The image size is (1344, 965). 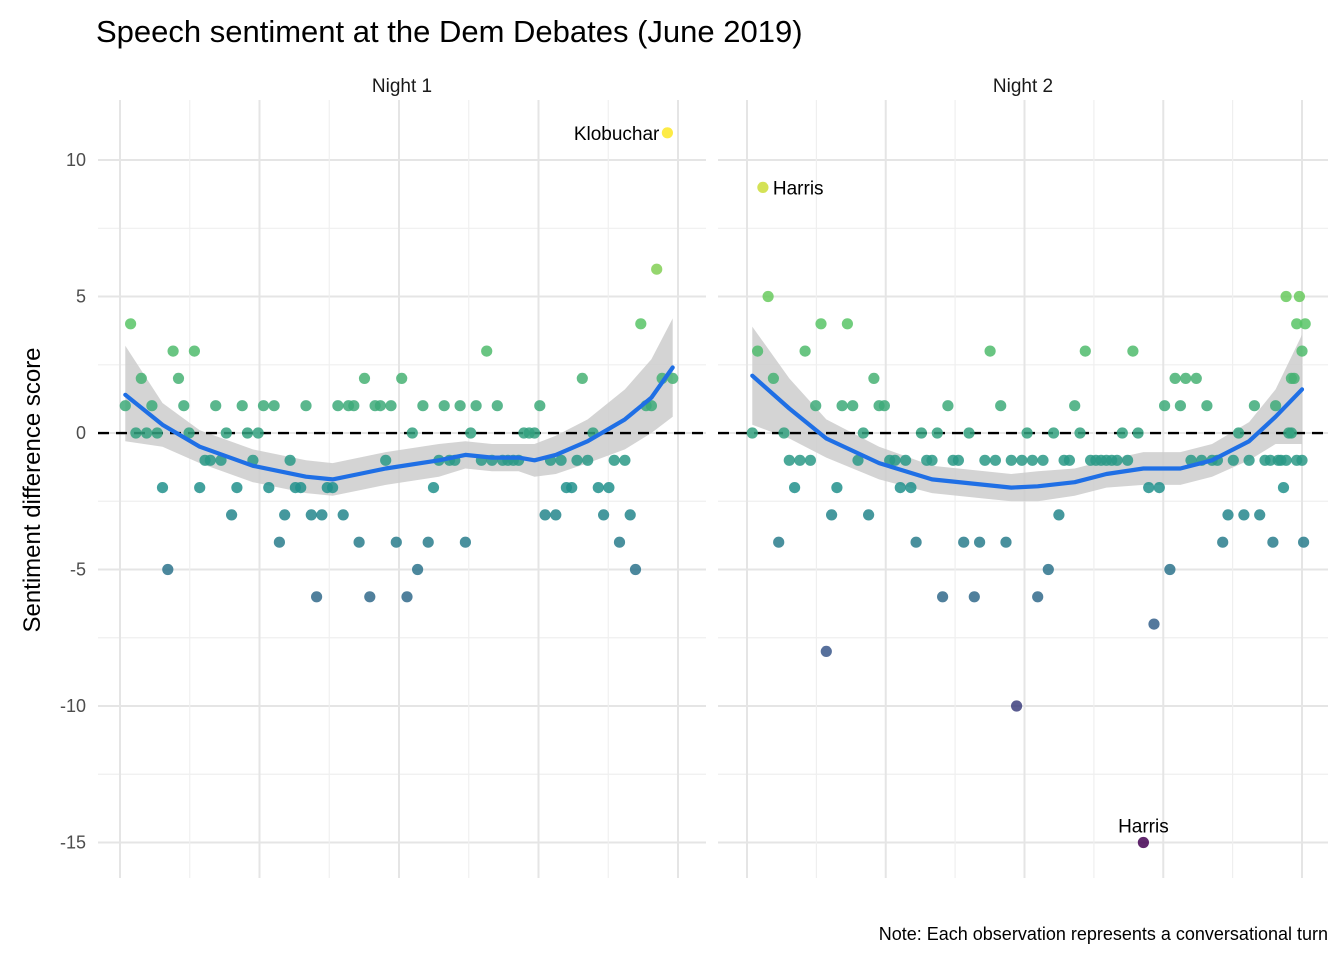 I want to click on y-tick-label: 10, so click(x=76, y=160).